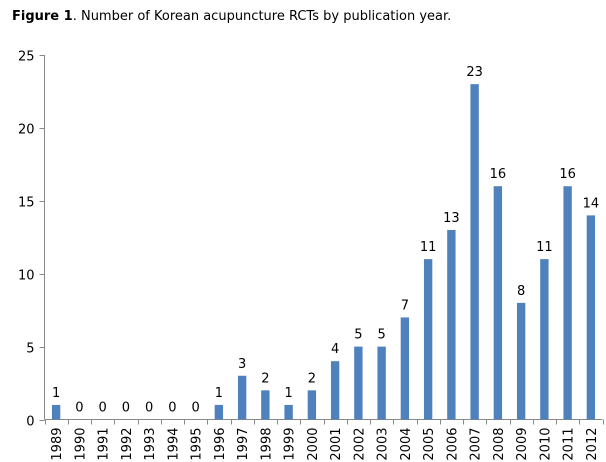  I want to click on x-tick-label-1989: 1989, so click(57, 444).